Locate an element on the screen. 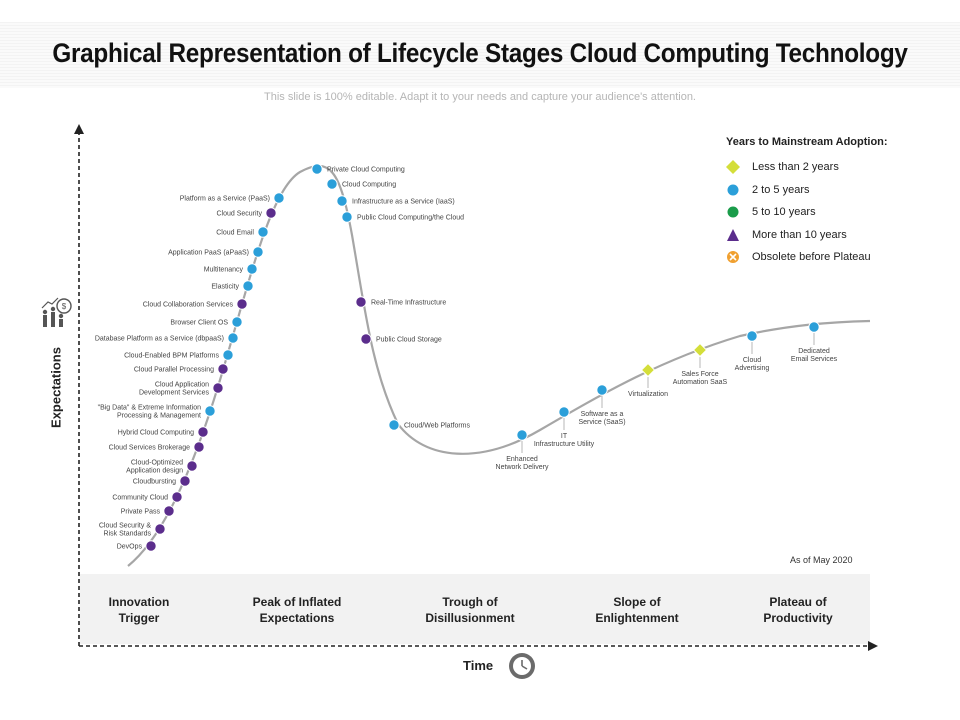  as-of-note: As of May 2020 is located at coordinates (821, 560).